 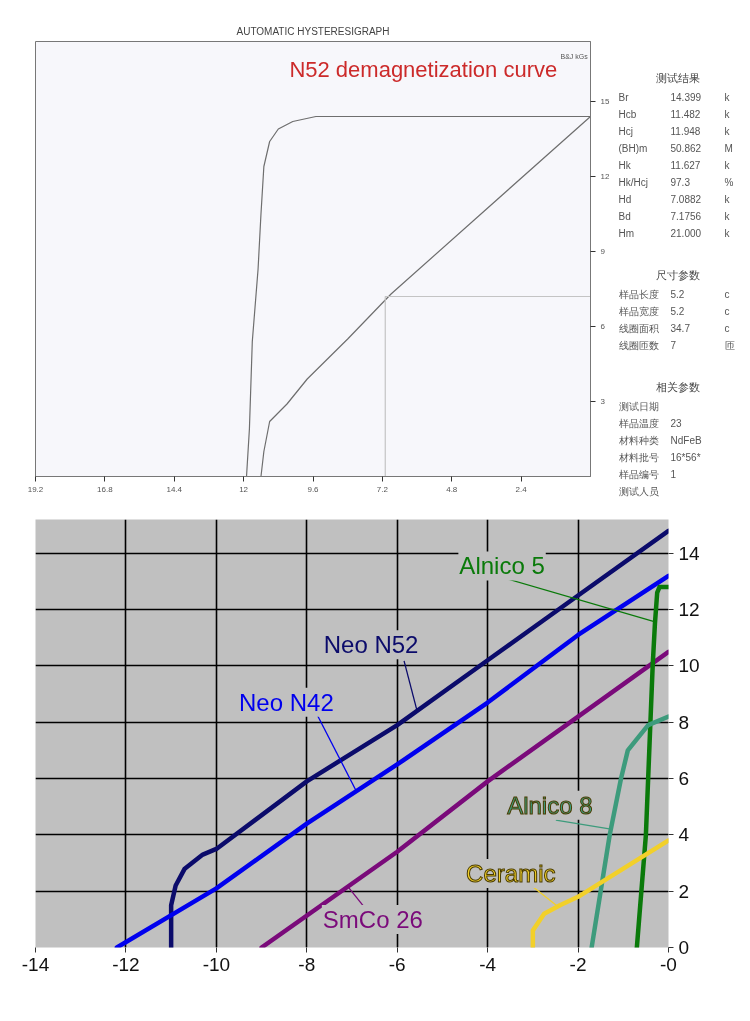 What do you see at coordinates (603, 401) in the screenshot?
I see `y-tick-label: 3` at bounding box center [603, 401].